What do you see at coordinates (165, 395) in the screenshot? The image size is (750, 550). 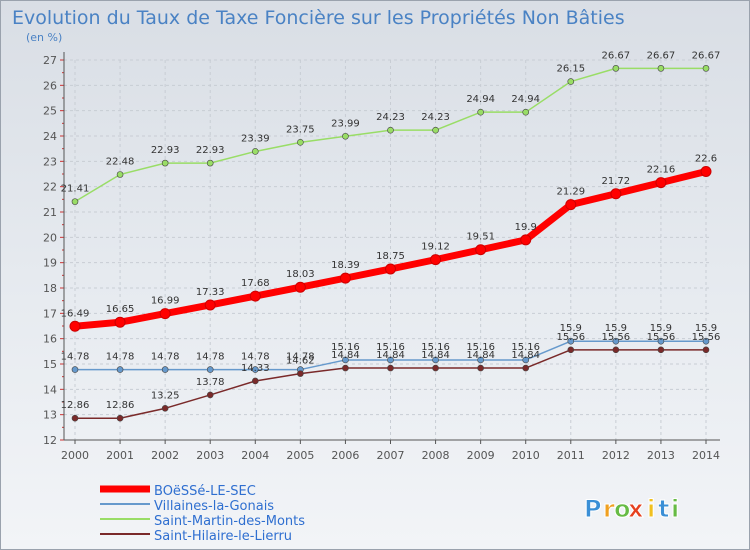 I see `data-label: 13.25` at bounding box center [165, 395].